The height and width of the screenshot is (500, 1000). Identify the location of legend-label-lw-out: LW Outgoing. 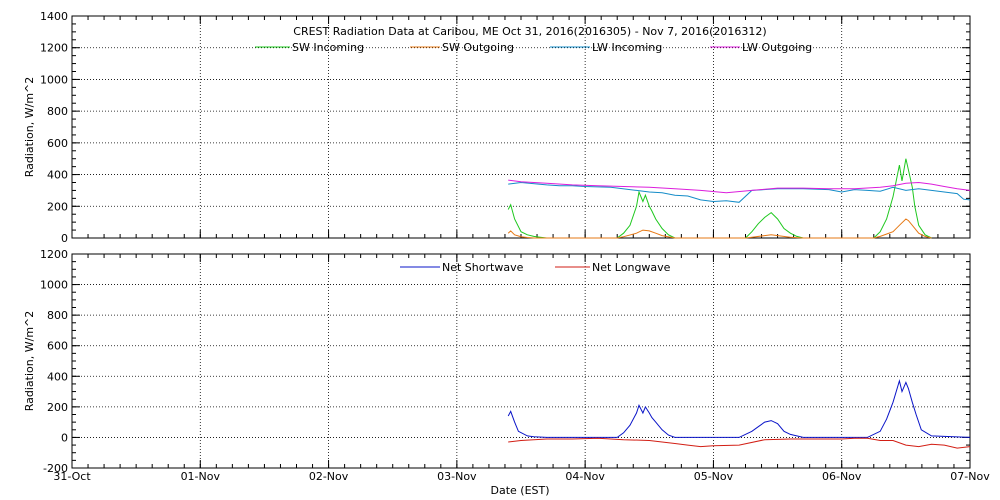
(777, 47).